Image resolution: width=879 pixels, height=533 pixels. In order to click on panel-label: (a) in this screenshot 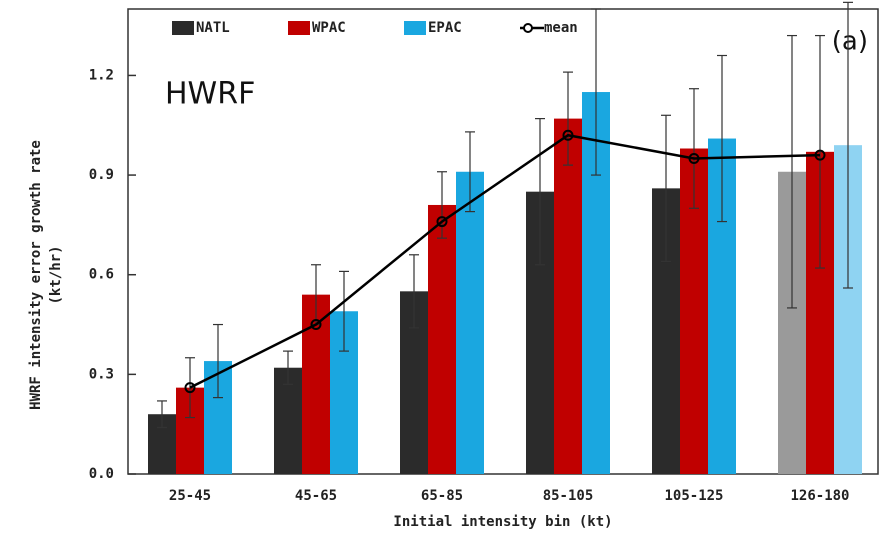, I will do `click(850, 42)`.